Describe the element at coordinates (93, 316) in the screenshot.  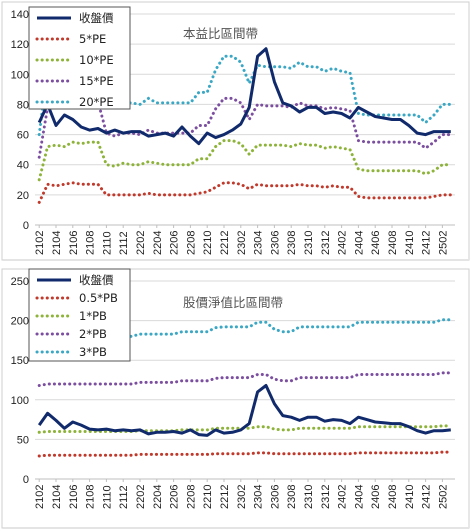
I see `legend-label-2: 1*PB` at that location.